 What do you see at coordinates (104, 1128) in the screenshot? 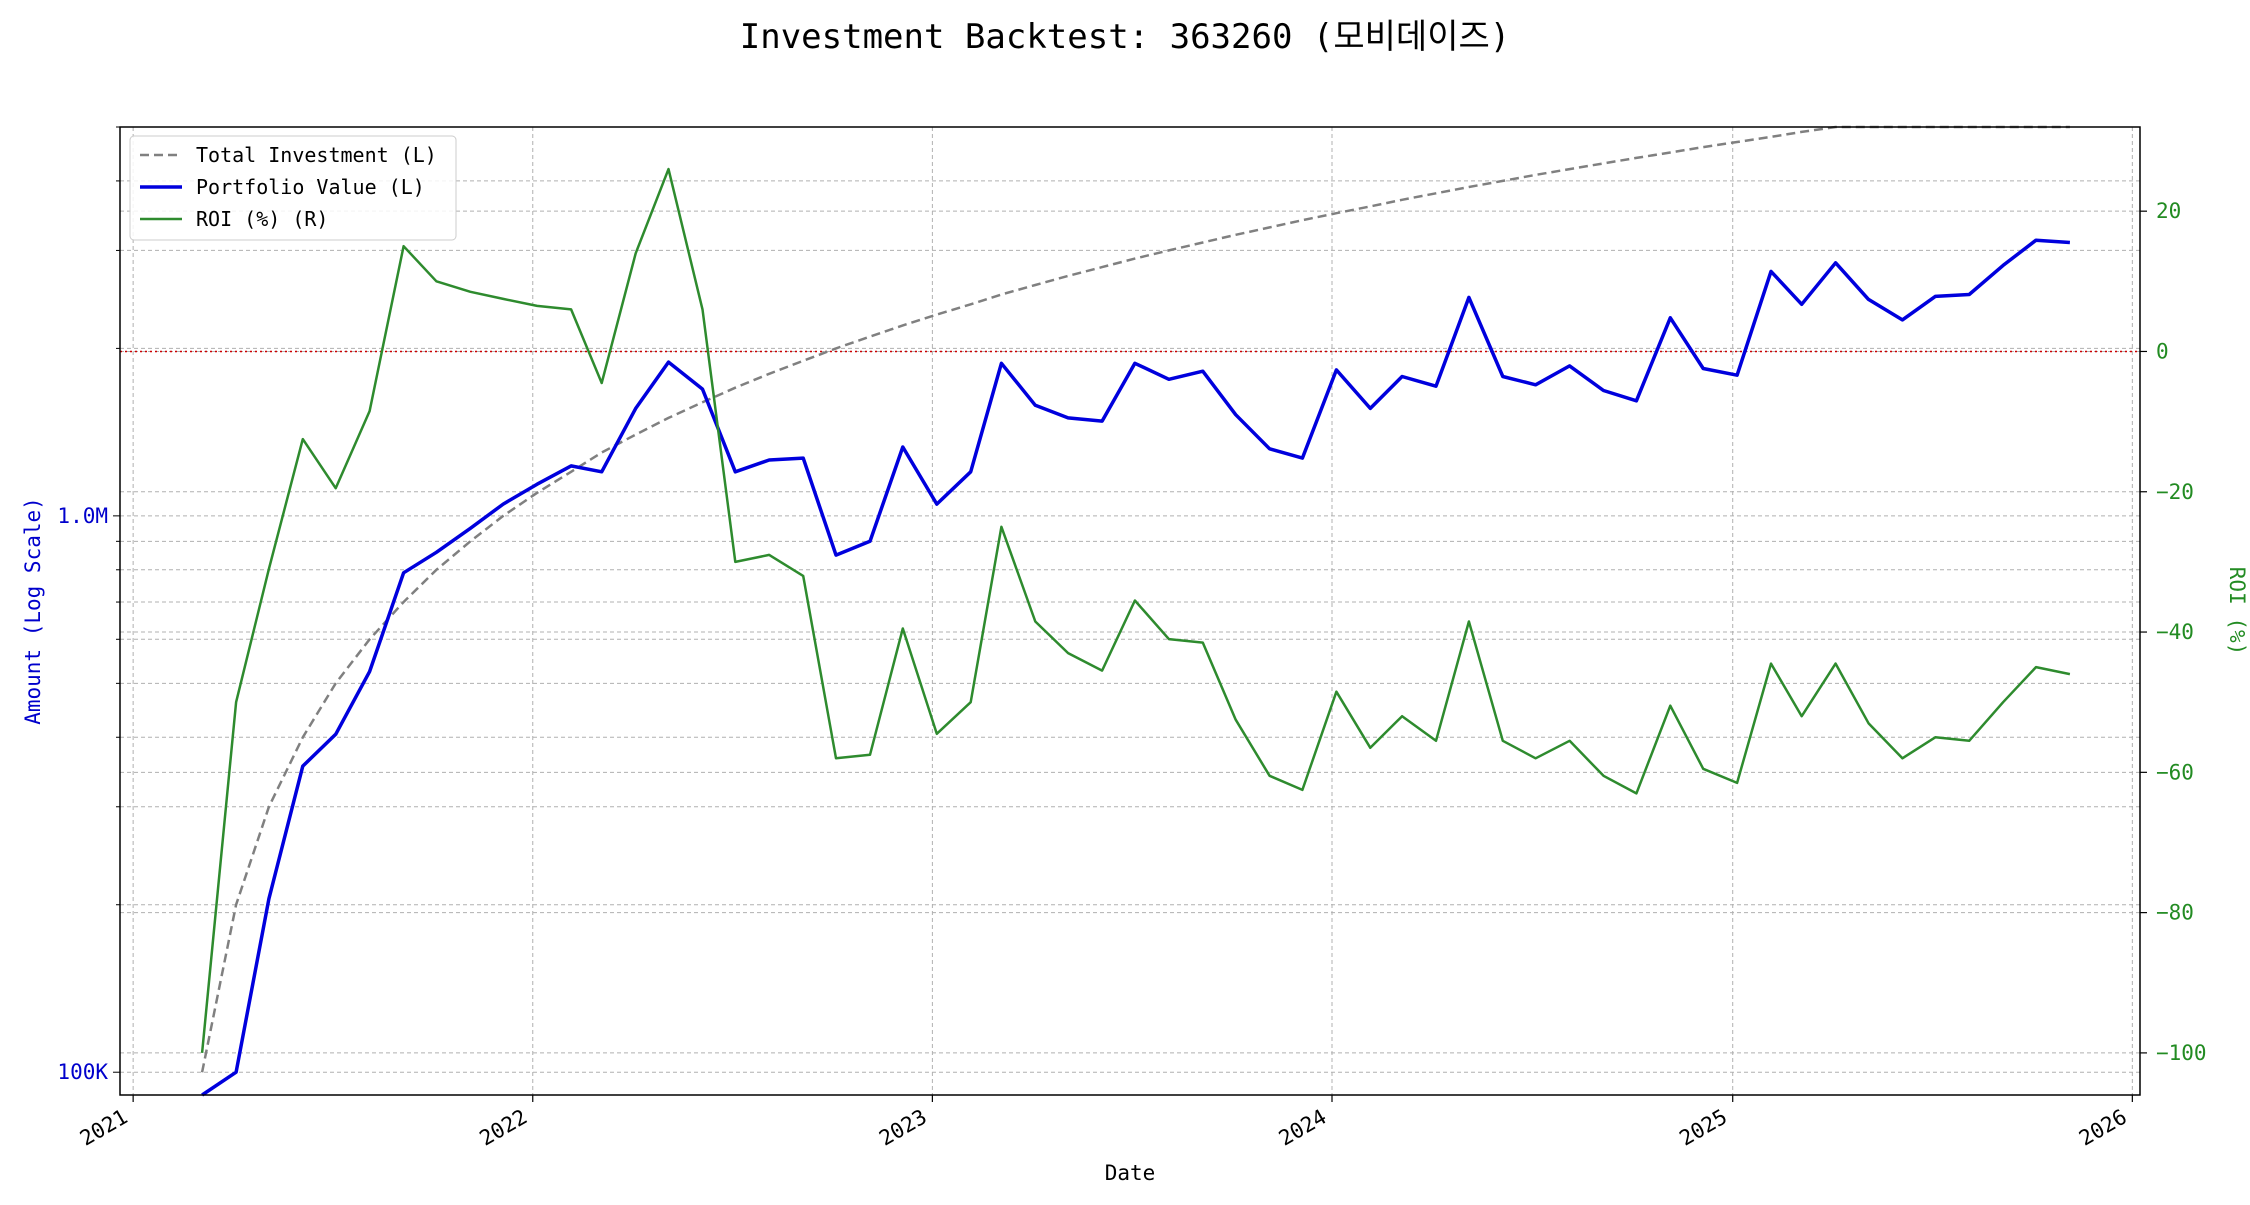
I see `x-tick-label: 2021` at bounding box center [104, 1128].